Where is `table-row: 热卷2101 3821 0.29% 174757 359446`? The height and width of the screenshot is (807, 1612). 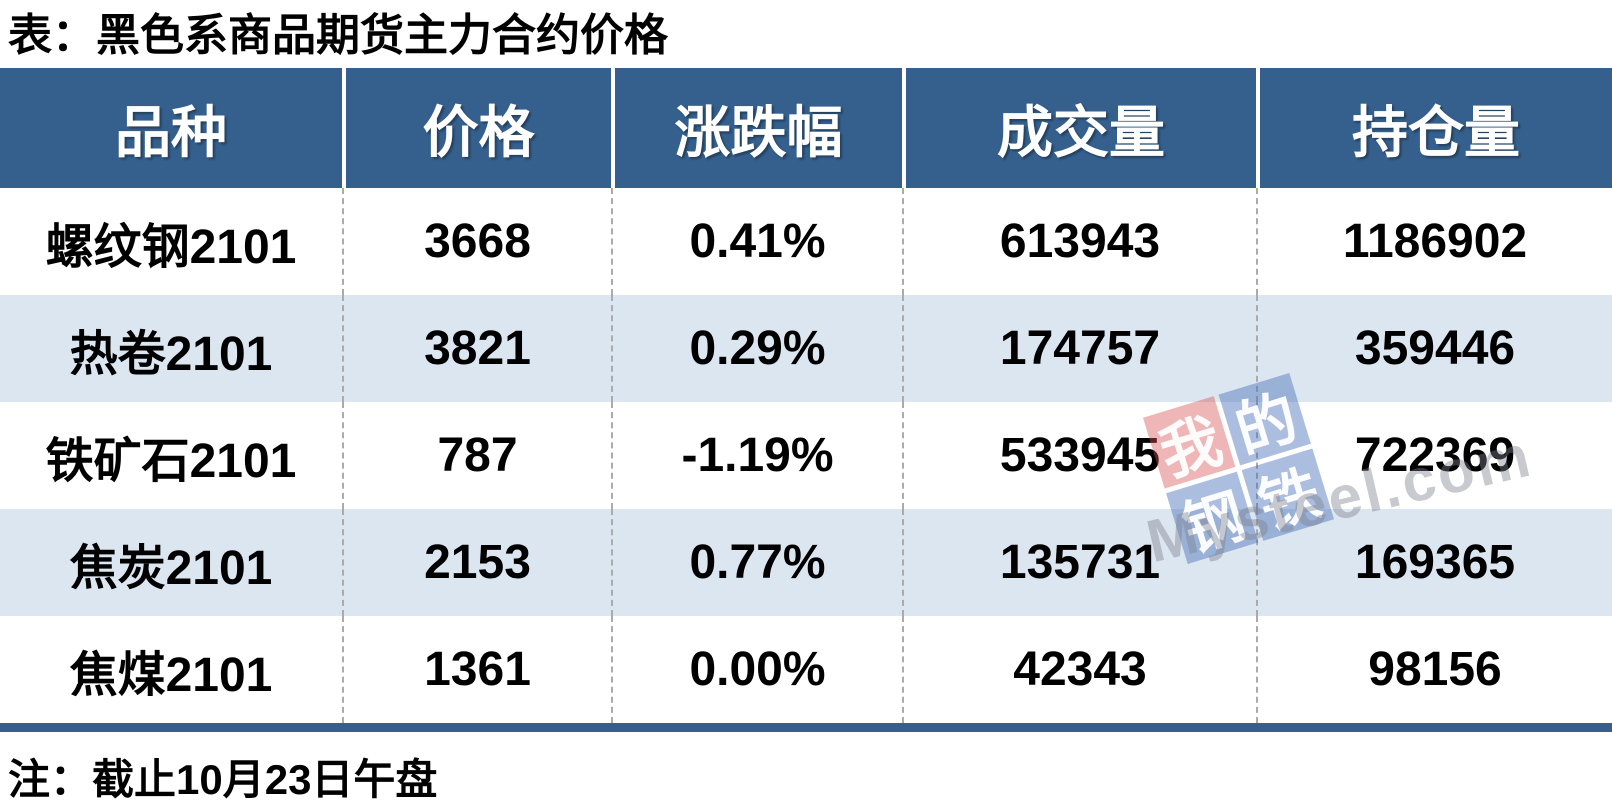
table-row: 热卷2101 3821 0.29% 174757 359446 is located at coordinates (806, 348).